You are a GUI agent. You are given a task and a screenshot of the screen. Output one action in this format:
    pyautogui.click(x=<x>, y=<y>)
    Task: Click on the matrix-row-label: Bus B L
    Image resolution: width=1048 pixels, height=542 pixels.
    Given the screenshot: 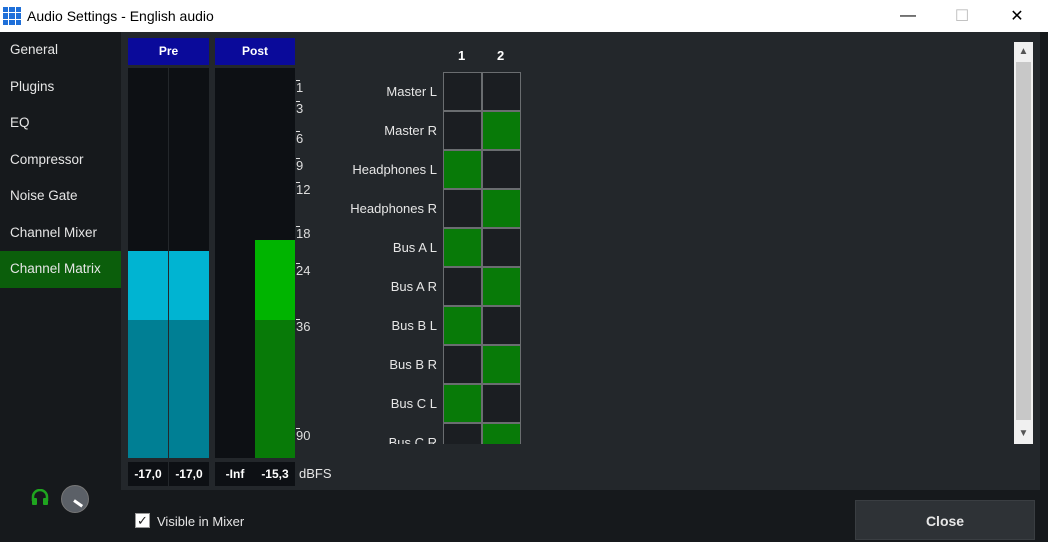 What is the action you would take?
    pyautogui.click(x=414, y=325)
    